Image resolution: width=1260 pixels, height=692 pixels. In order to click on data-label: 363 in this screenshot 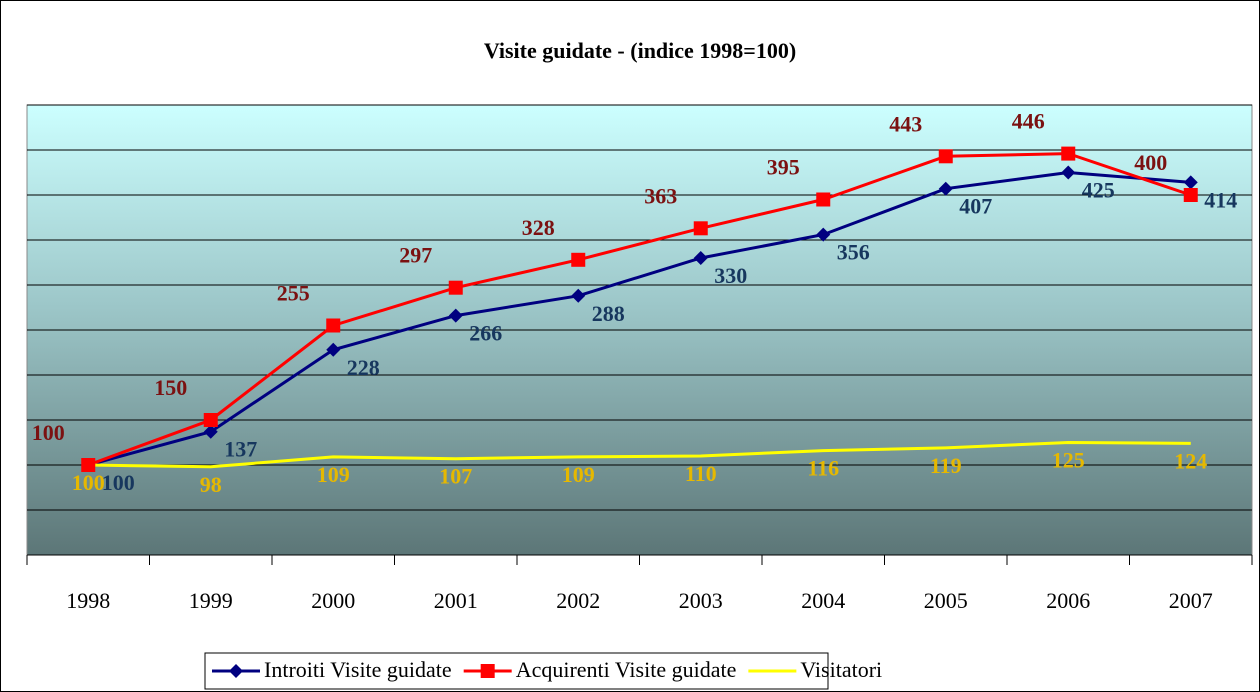, I will do `click(660, 195)`.